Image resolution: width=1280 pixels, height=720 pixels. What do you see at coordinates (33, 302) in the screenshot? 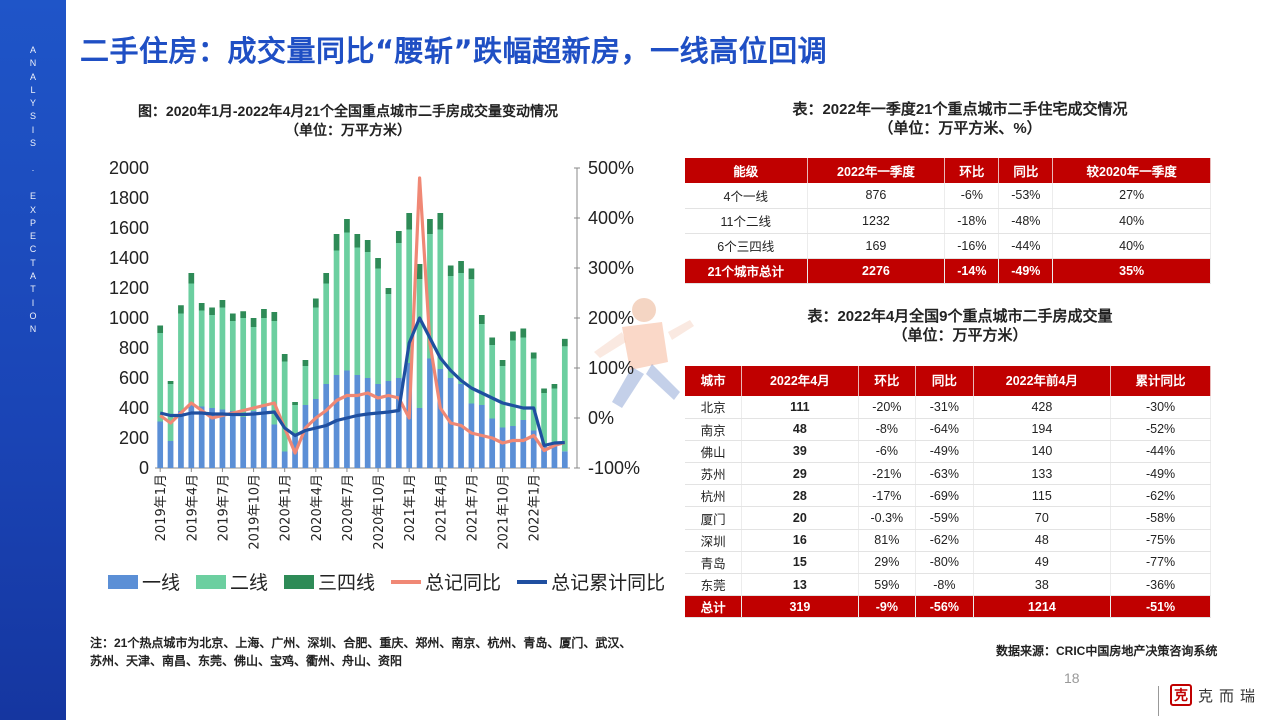
I see `sidebar-letter: I` at bounding box center [33, 302].